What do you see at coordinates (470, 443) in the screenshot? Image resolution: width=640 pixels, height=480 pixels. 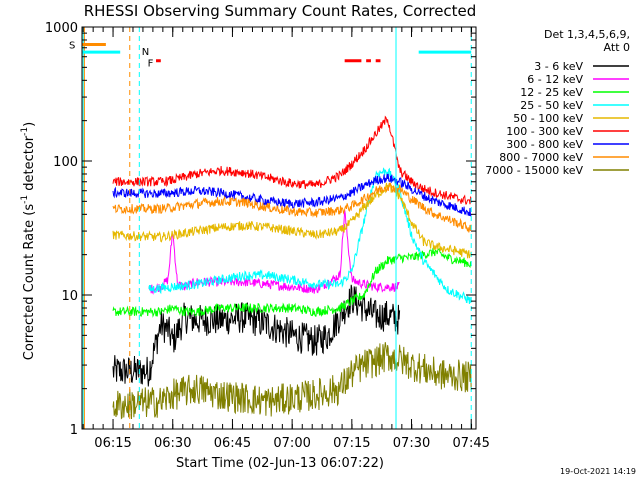 I see `x-tick-label-6: 07:45` at bounding box center [470, 443].